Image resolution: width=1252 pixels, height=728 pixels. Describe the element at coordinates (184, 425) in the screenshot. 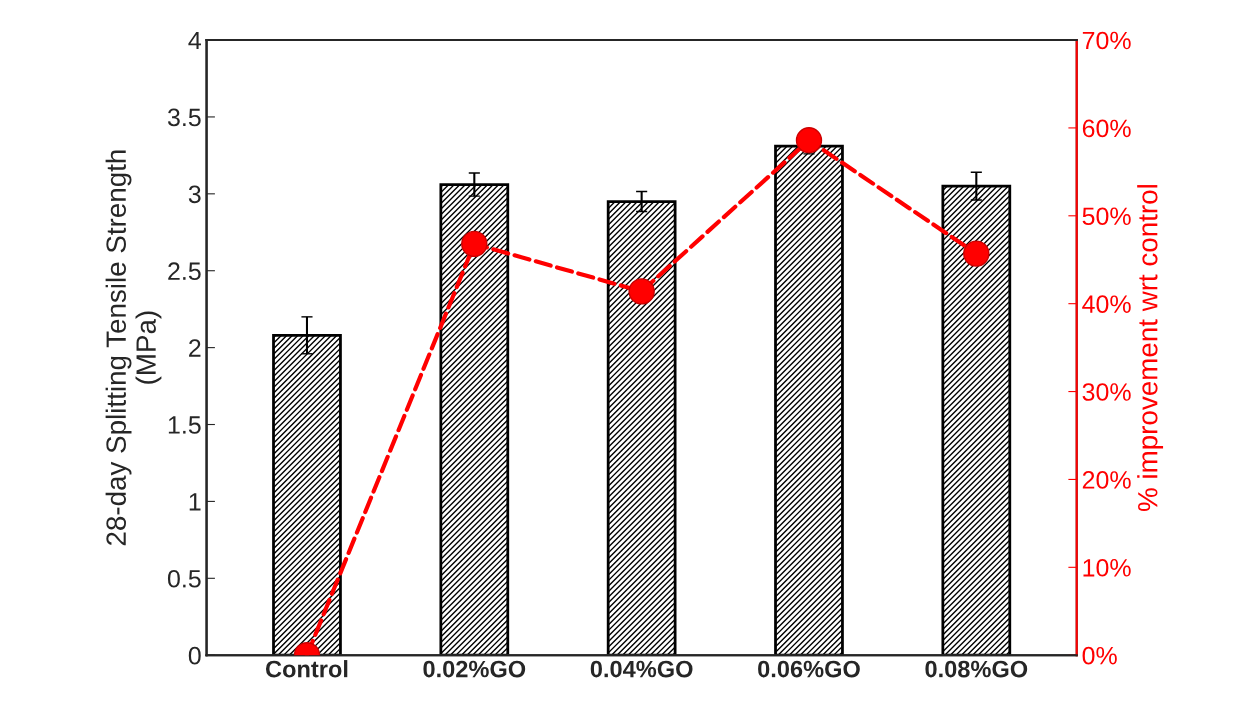

I see `y-tick-label: 1.5` at that location.